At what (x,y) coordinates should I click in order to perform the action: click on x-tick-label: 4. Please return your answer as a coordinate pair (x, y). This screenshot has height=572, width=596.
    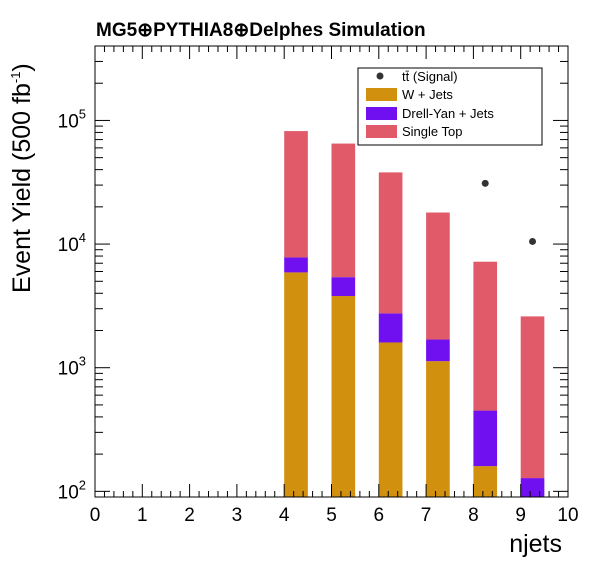
    Looking at the image, I should click on (284, 515).